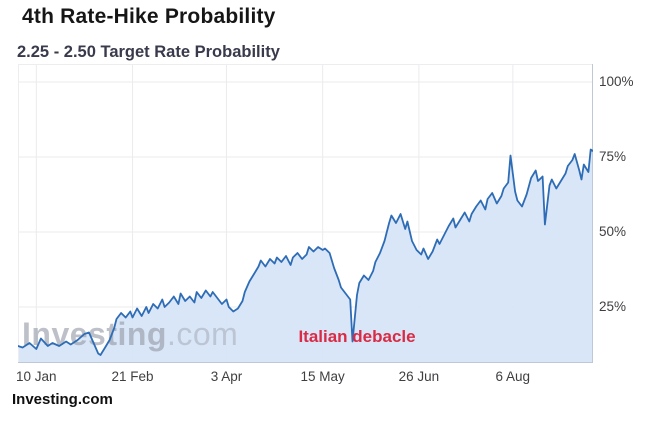  Describe the element at coordinates (613, 231) in the screenshot. I see `y-axis-label: 50%` at that location.